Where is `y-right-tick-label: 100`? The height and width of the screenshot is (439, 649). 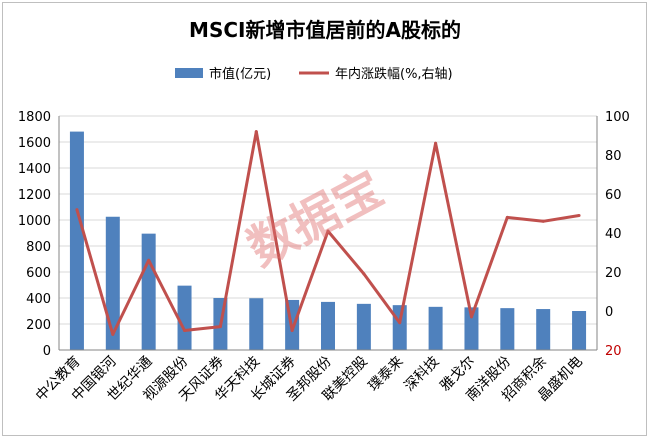 y-right-tick-label: 100 is located at coordinates (617, 117).